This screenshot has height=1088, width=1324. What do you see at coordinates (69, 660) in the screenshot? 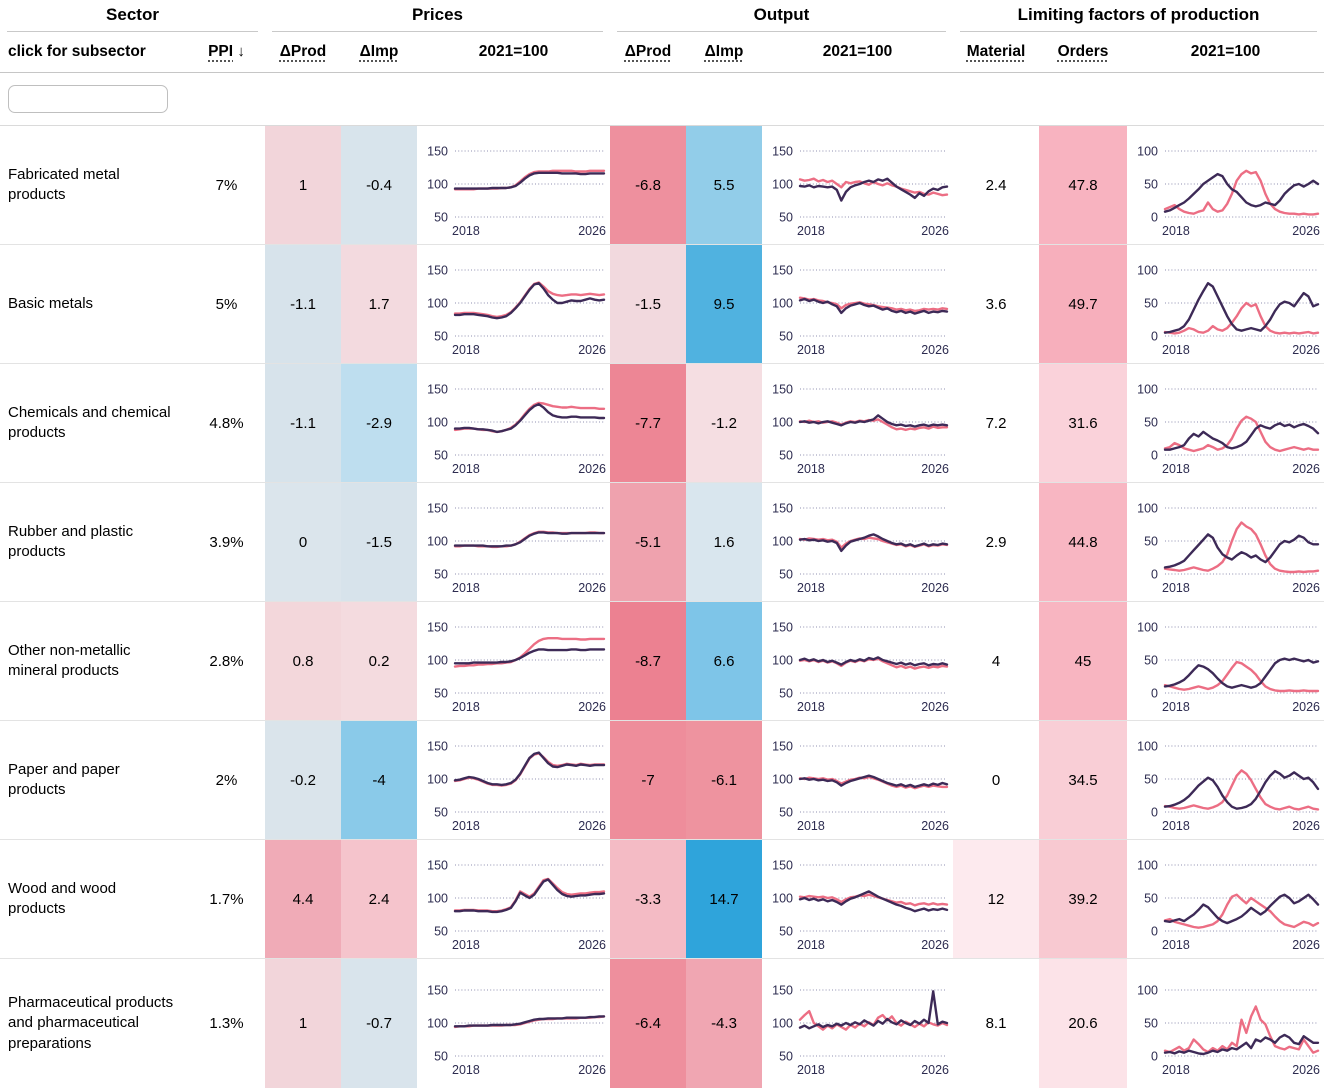
I see `sector-name: Other non-metallic mineral products` at bounding box center [69, 660].